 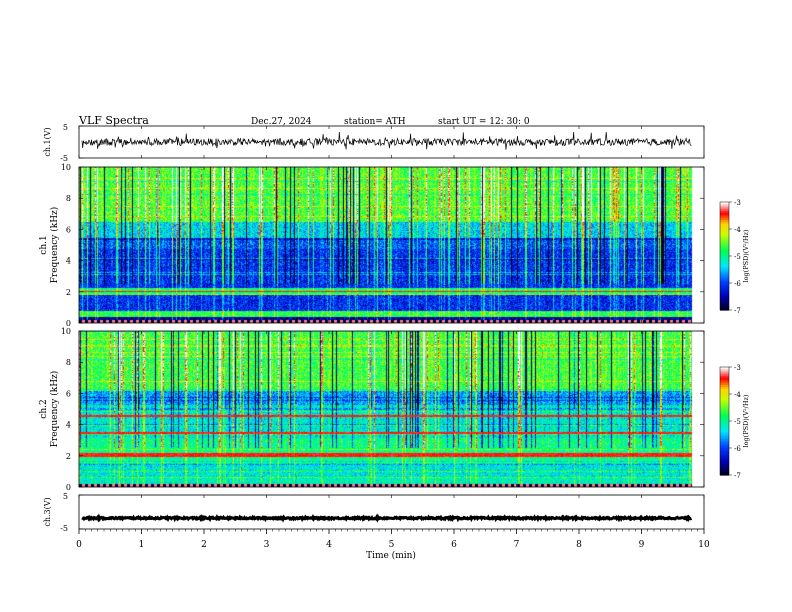 What do you see at coordinates (204, 545) in the screenshot?
I see `xtick-label: 2` at bounding box center [204, 545].